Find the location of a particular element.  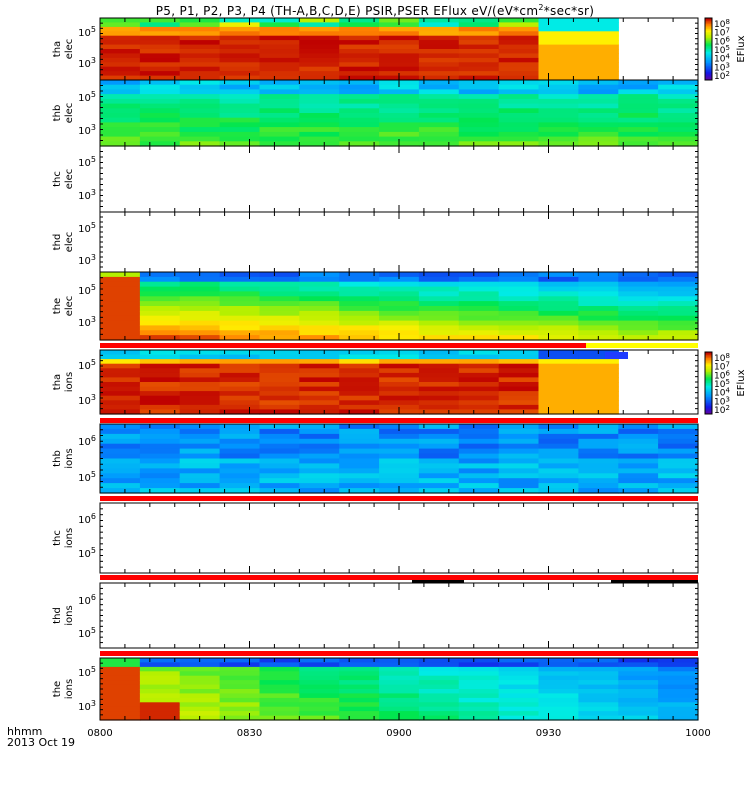

colorbar-tick: 10⁷ is located at coordinates (722, 33).